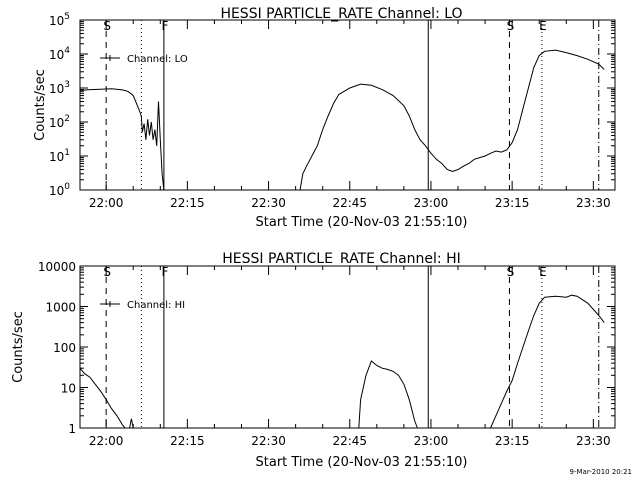  Describe the element at coordinates (67, 119) in the screenshot. I see `y-tick-exponent: 2` at that location.